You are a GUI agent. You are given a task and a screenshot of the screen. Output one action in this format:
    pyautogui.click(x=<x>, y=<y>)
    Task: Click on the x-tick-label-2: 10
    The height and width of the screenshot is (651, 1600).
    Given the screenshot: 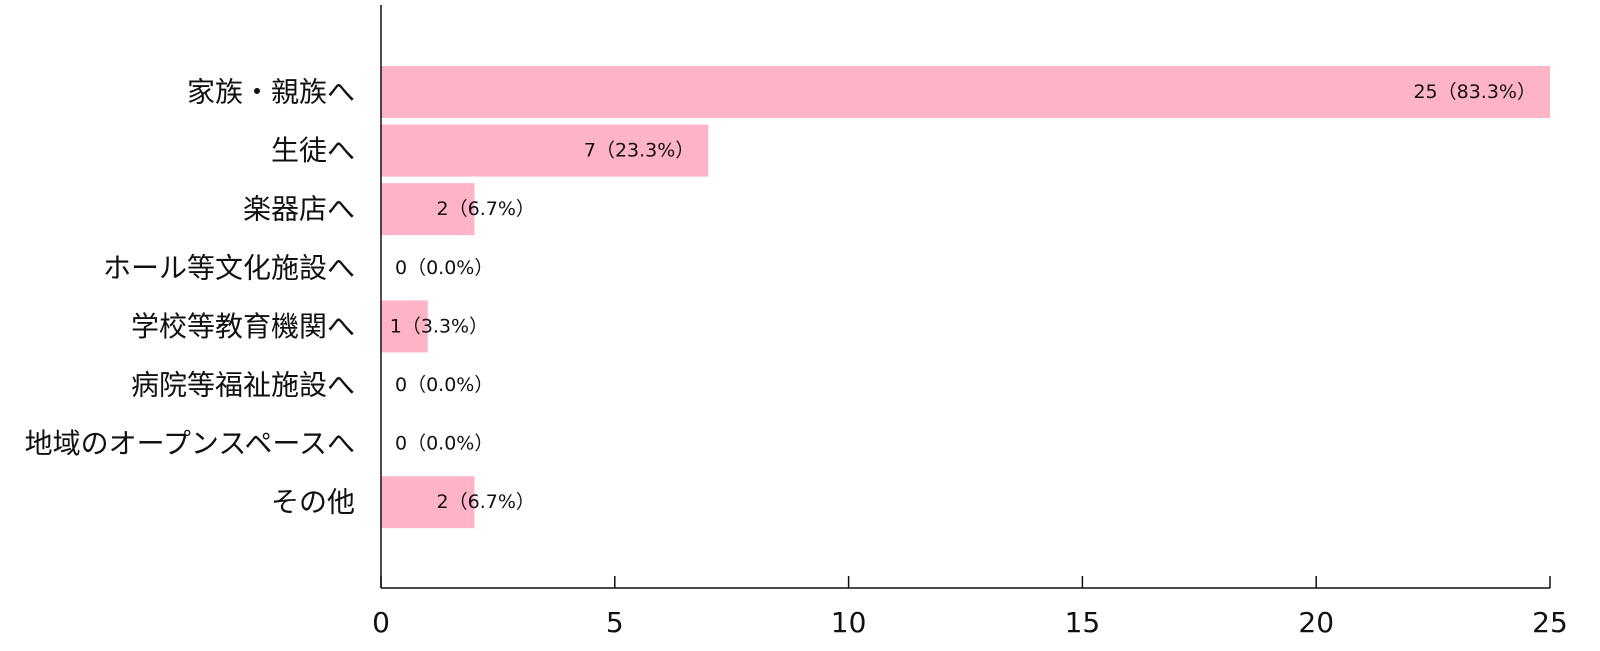 What is the action you would take?
    pyautogui.click(x=849, y=622)
    